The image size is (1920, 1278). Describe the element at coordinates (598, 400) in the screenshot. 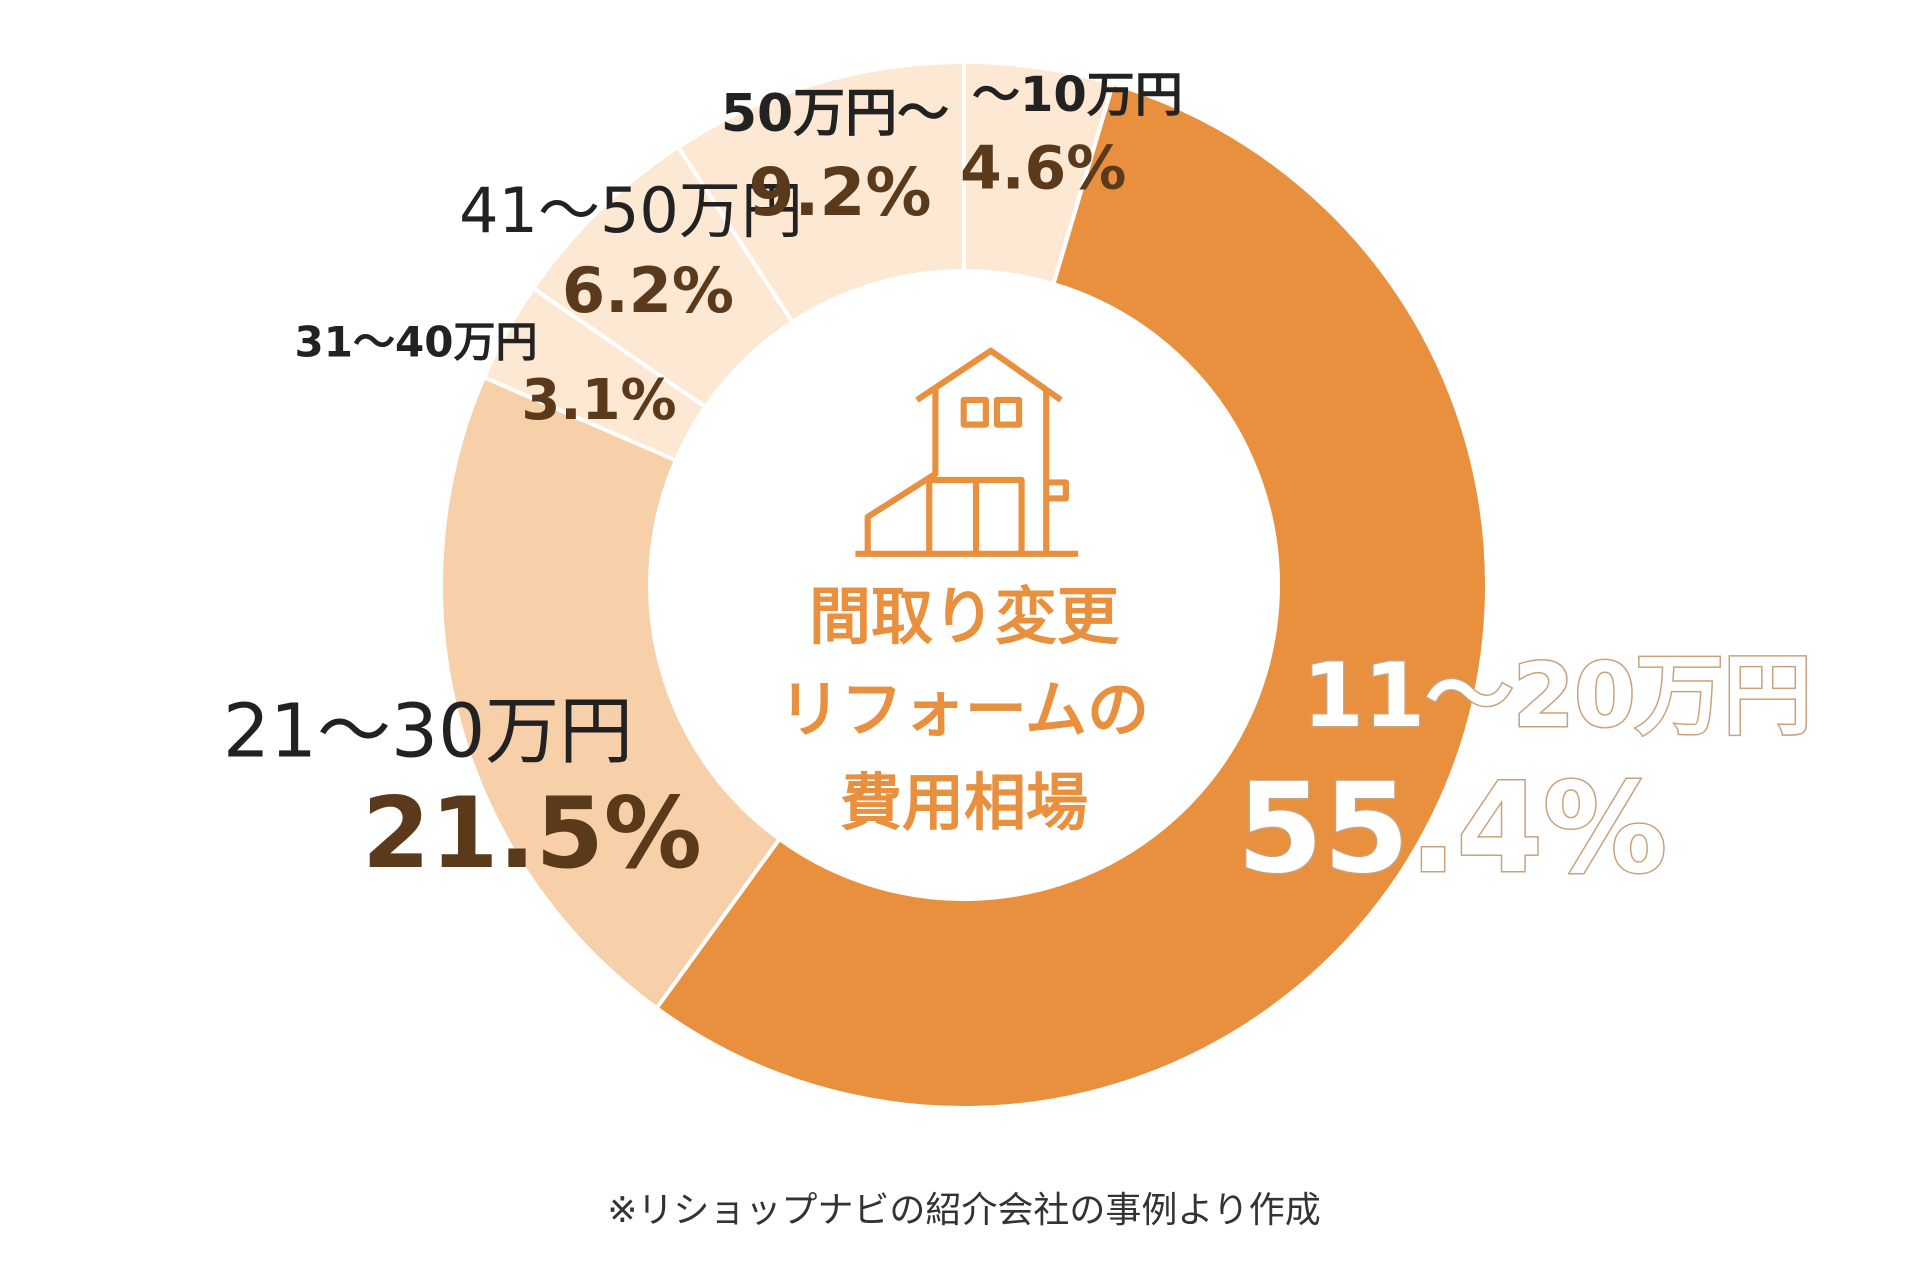

I see `value-label: 3.1%` at that location.